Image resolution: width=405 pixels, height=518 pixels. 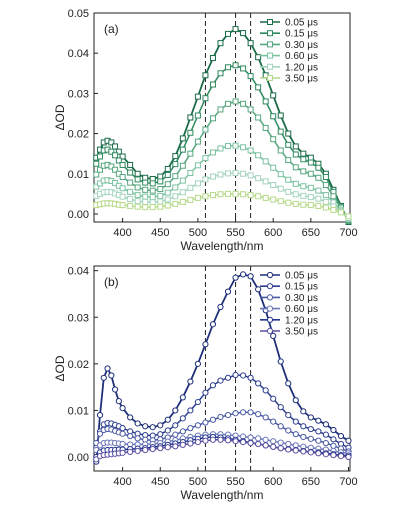 I want to click on legend-label: 0.60 μs, so click(x=301, y=56).